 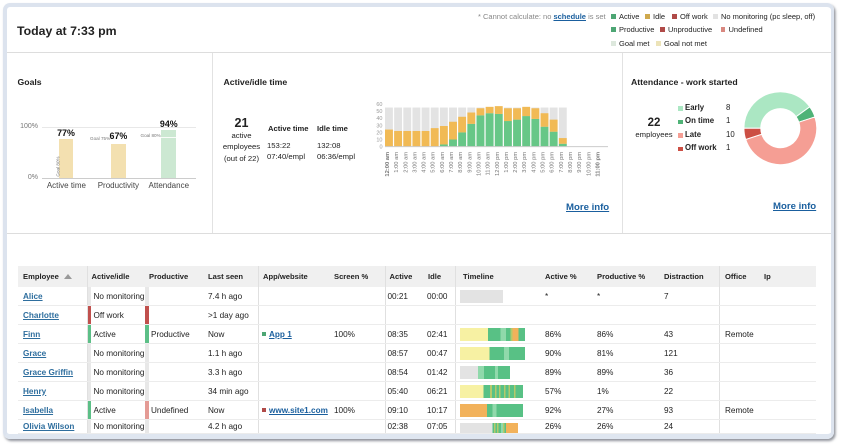 What do you see at coordinates (479, 164) in the screenshot?
I see `svg-text: 10:00 am` at bounding box center [479, 164].